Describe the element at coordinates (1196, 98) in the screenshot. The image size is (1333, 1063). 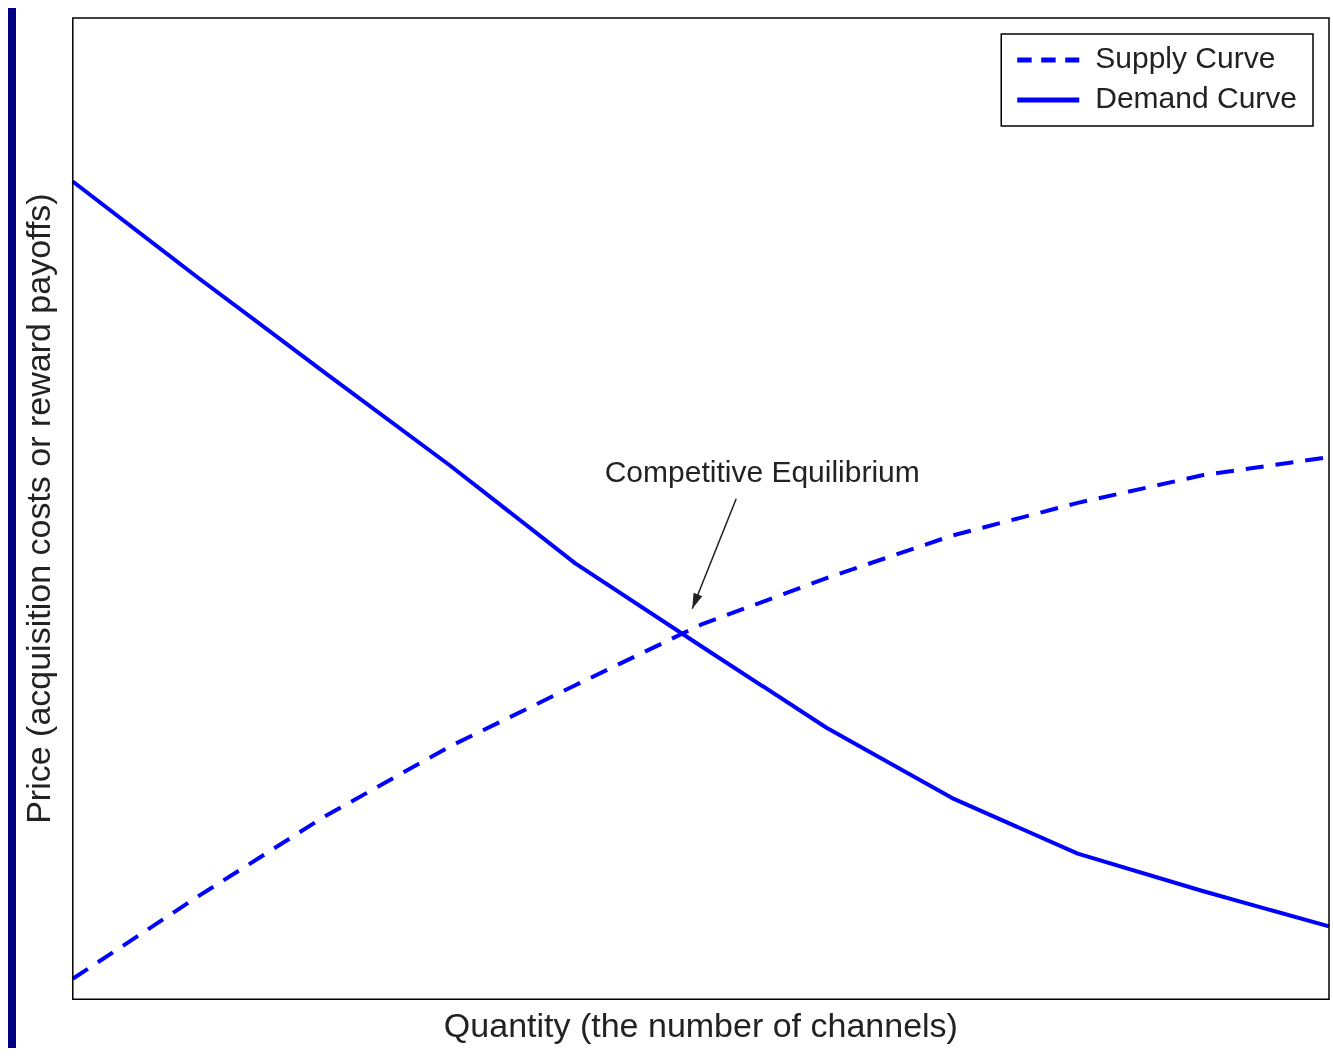
I see `legend-label: Demand Curve` at that location.